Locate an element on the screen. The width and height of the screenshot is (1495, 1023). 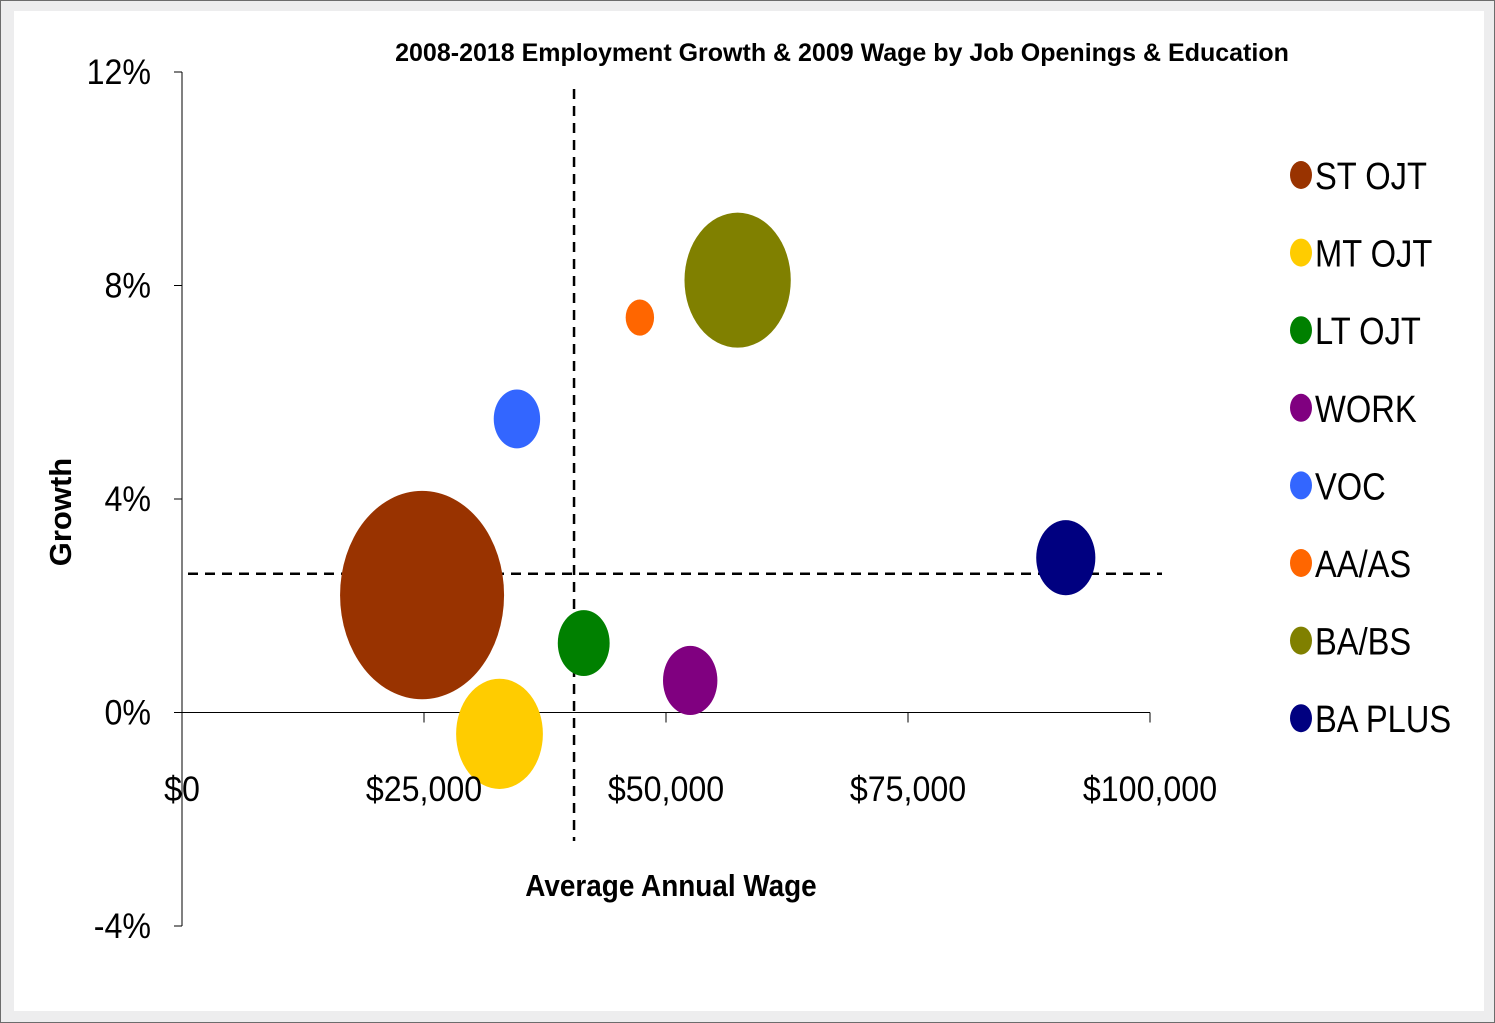
legend-marker-ba-bs is located at coordinates (1301, 640).